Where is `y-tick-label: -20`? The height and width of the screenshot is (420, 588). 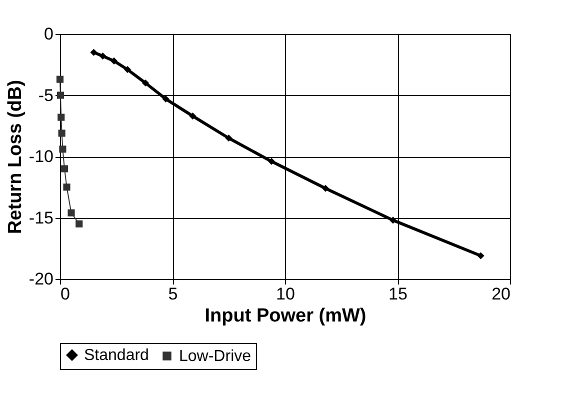 y-tick-label: -20 is located at coordinates (41, 279).